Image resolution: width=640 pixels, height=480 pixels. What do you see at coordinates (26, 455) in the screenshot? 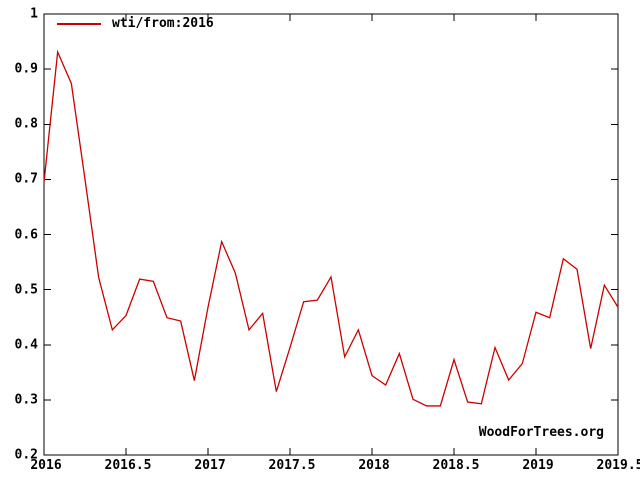
I see `y-tick-label: 0.2` at bounding box center [26, 455].